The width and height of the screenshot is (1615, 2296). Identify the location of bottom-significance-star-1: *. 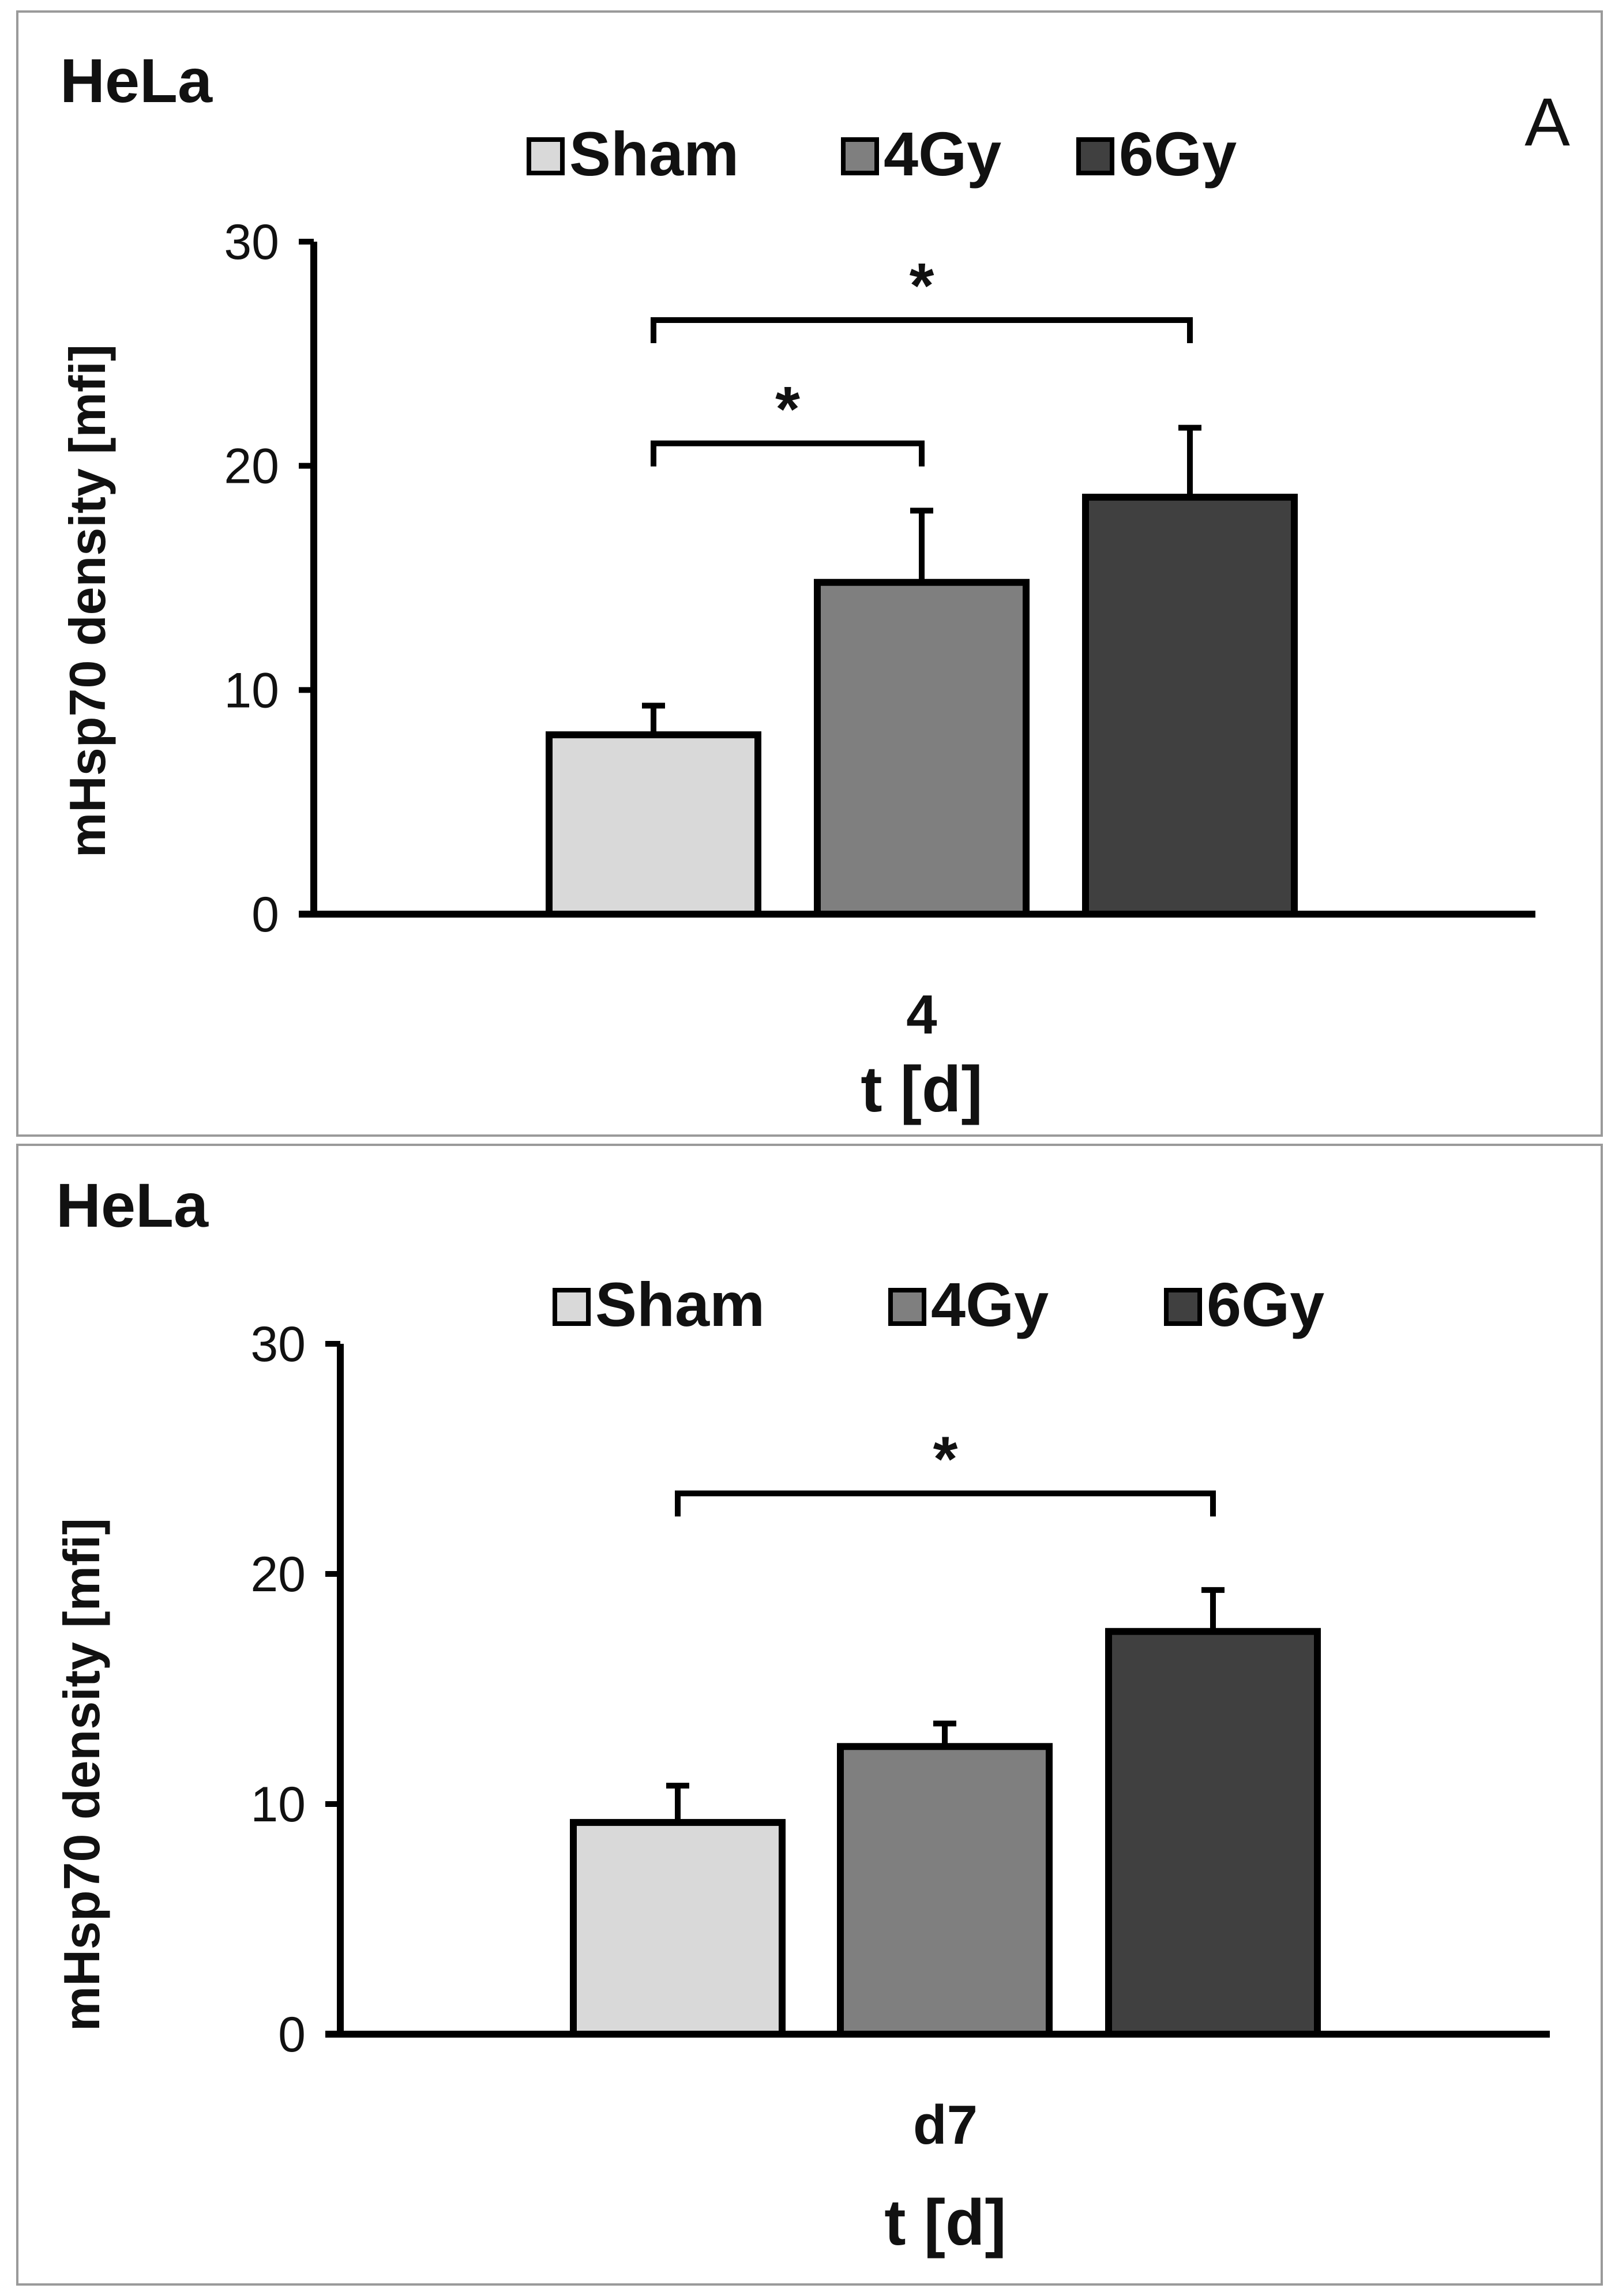
(945, 1458).